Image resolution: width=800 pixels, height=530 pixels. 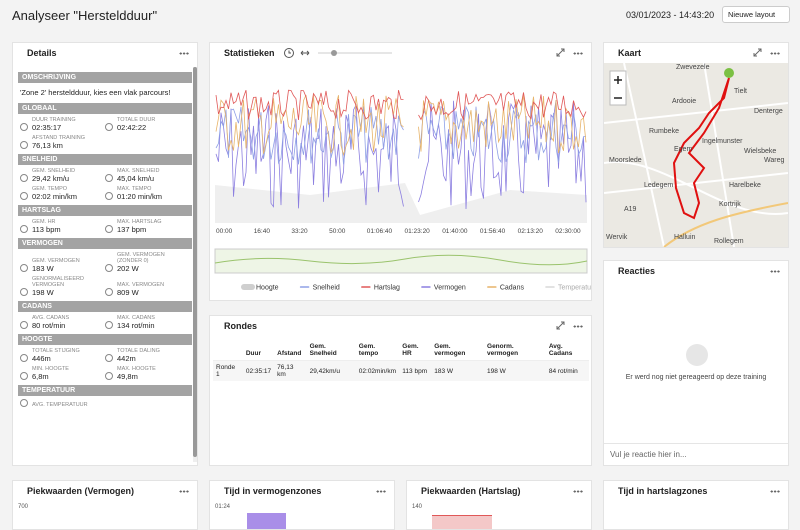 I want to click on stat: GEM. SNELHEID 29,42 km/u, so click(x=53, y=175).